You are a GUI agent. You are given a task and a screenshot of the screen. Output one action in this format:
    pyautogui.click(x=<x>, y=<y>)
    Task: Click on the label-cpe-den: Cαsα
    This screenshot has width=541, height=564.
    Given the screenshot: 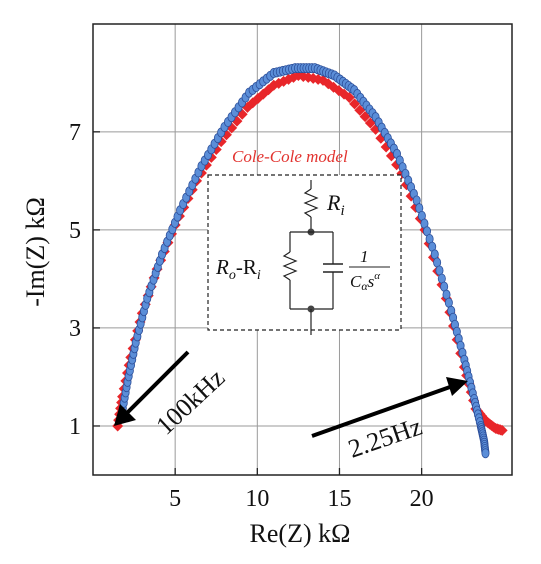 What is the action you would take?
    pyautogui.click(x=365, y=281)
    